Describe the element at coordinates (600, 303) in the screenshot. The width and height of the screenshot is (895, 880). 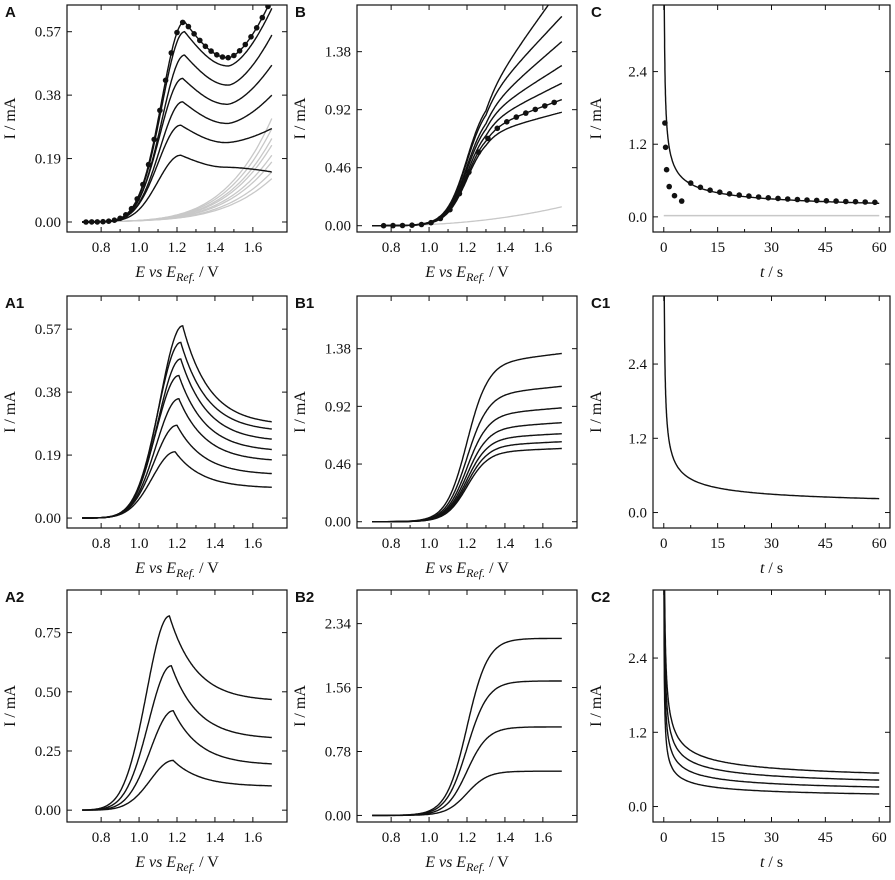
I see `panel-label: C1` at that location.